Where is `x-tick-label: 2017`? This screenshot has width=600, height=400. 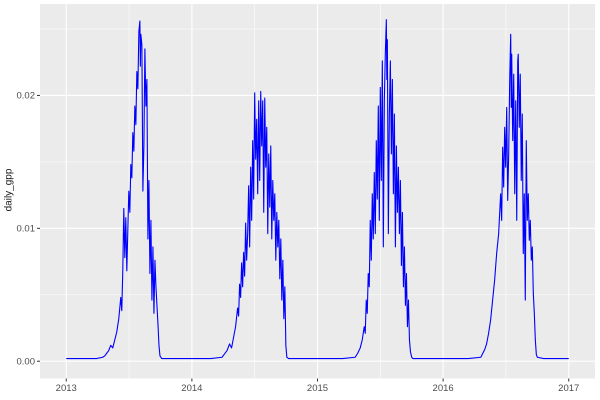 x-tick-label: 2017 is located at coordinates (568, 388).